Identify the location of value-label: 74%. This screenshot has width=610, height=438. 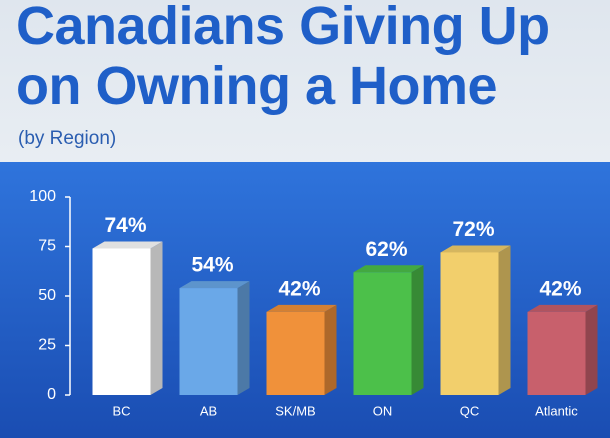
(125, 225).